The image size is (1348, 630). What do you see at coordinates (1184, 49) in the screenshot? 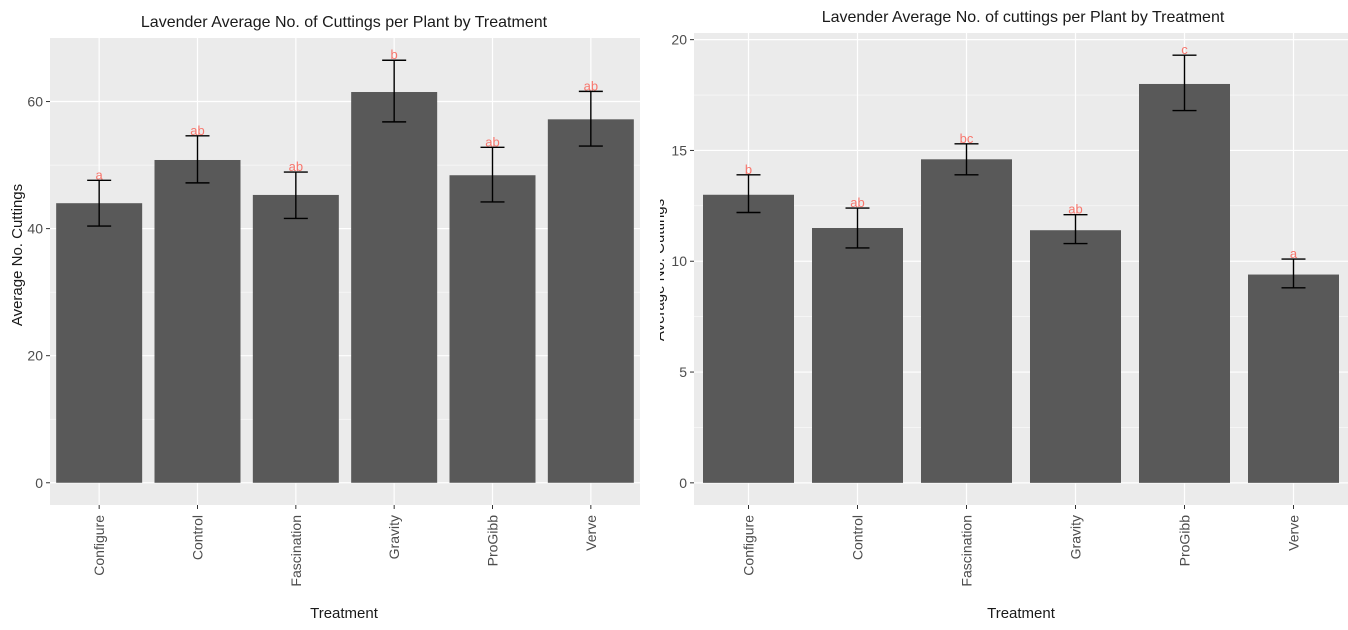
I see `significance-letter: c` at bounding box center [1184, 49].